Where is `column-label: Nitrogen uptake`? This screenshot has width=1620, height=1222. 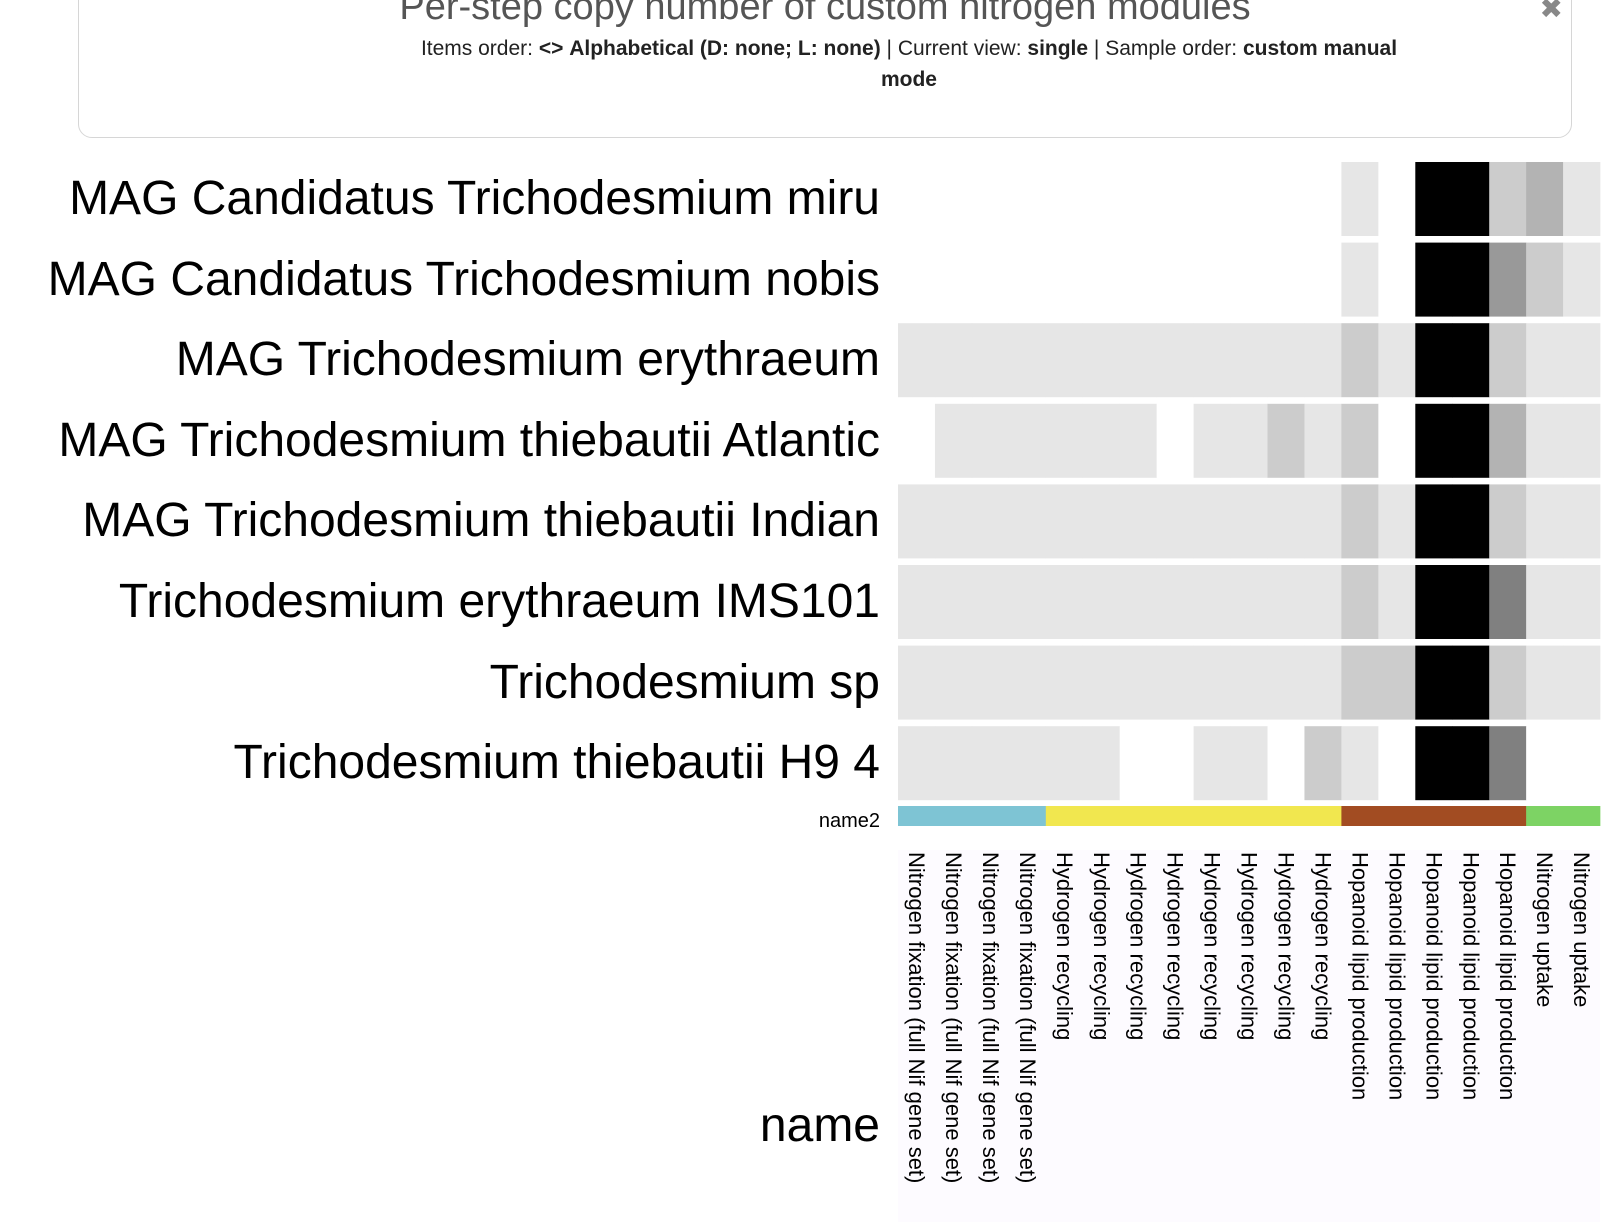 column-label: Nitrogen uptake is located at coordinates (1545, 930).